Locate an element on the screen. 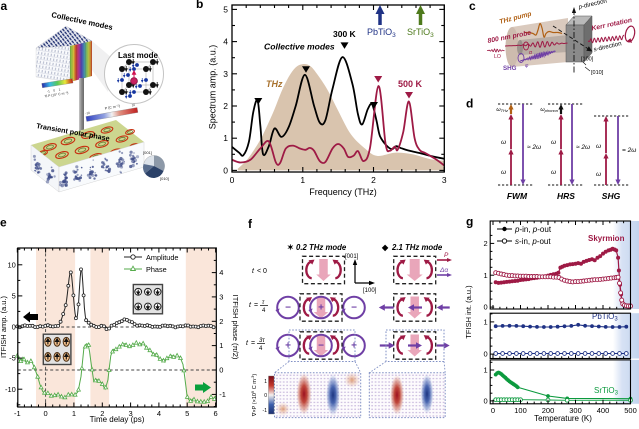 The height and width of the screenshot is (429, 639). svg-text: φ is located at coordinates (527, 66).